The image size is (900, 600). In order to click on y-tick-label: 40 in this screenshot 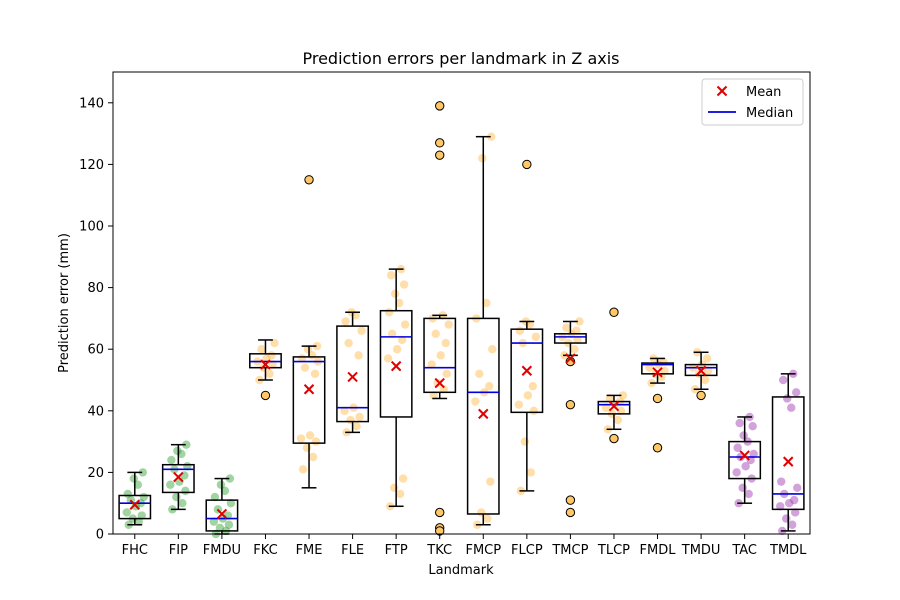, I will do `click(95, 411)`.